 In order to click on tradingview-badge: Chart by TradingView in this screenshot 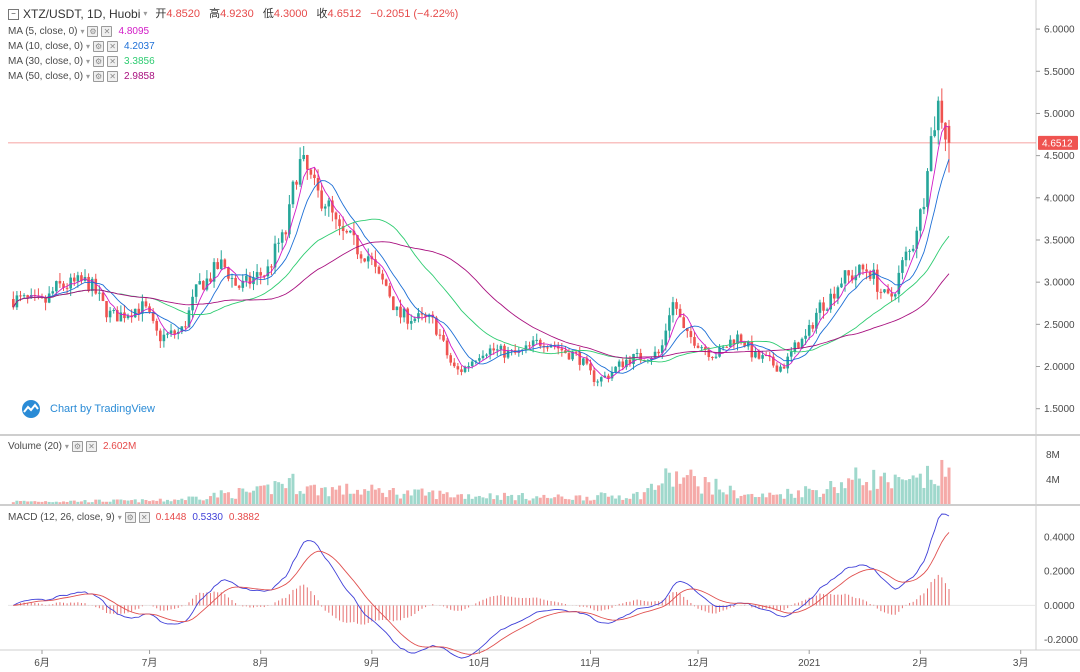, I will do `click(86, 409)`.